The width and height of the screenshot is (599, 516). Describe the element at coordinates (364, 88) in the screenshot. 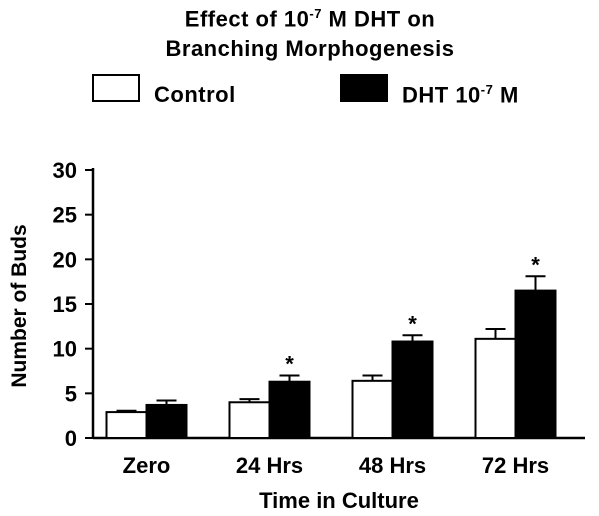

I see `legend-swatch-dht` at that location.